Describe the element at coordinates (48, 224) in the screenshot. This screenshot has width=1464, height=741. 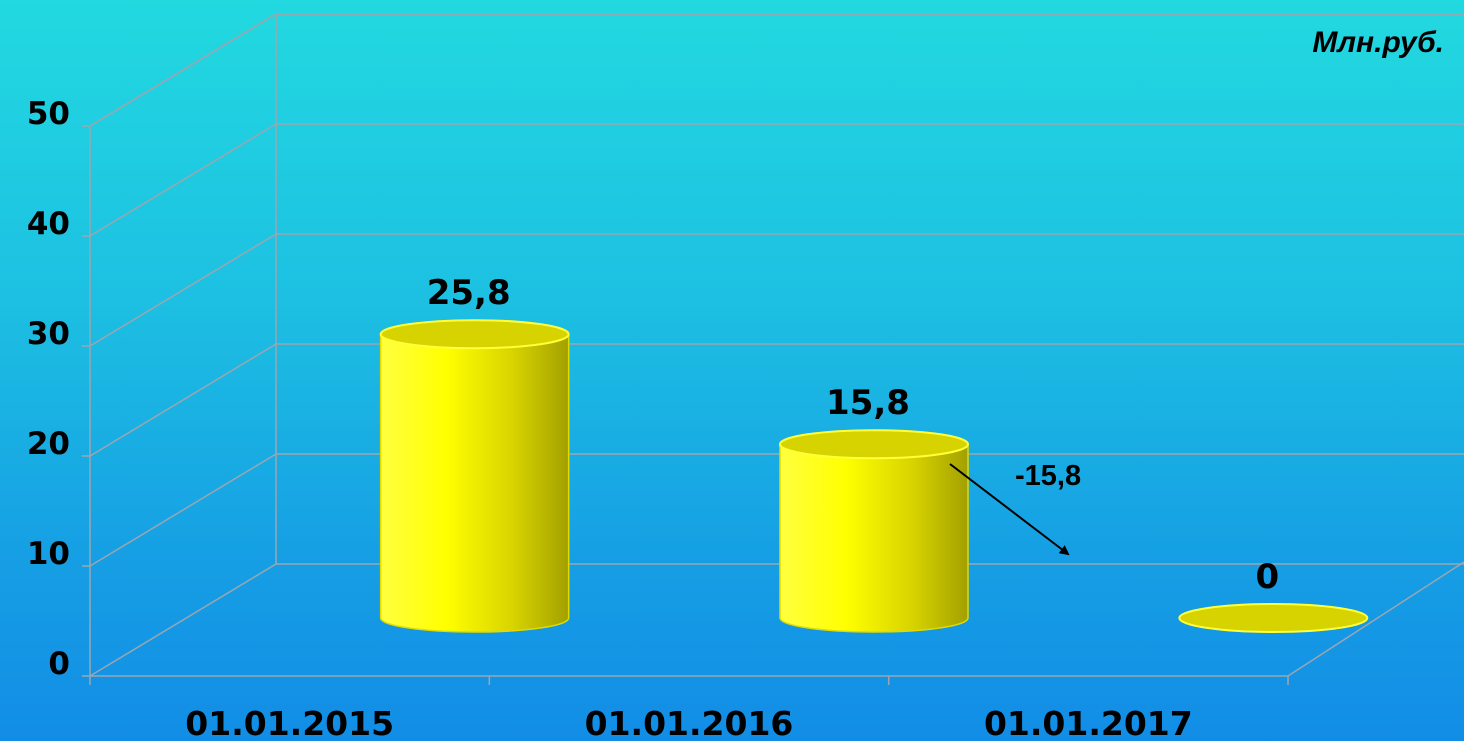
I see `y-tick-label: 40` at that location.